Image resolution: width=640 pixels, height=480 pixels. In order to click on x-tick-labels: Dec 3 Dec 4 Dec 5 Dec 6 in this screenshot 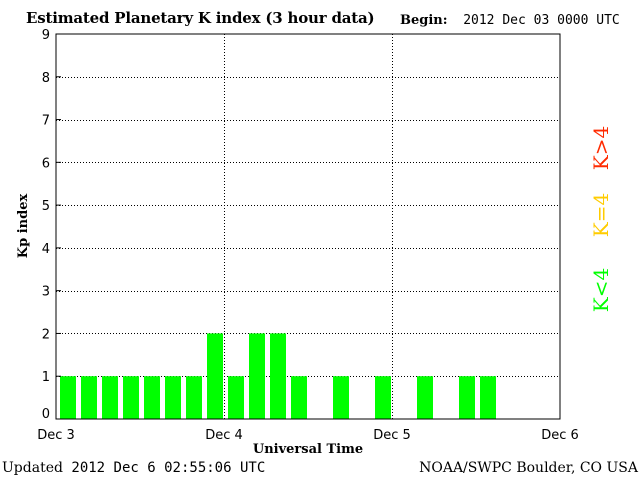, I will do `click(308, 435)`.